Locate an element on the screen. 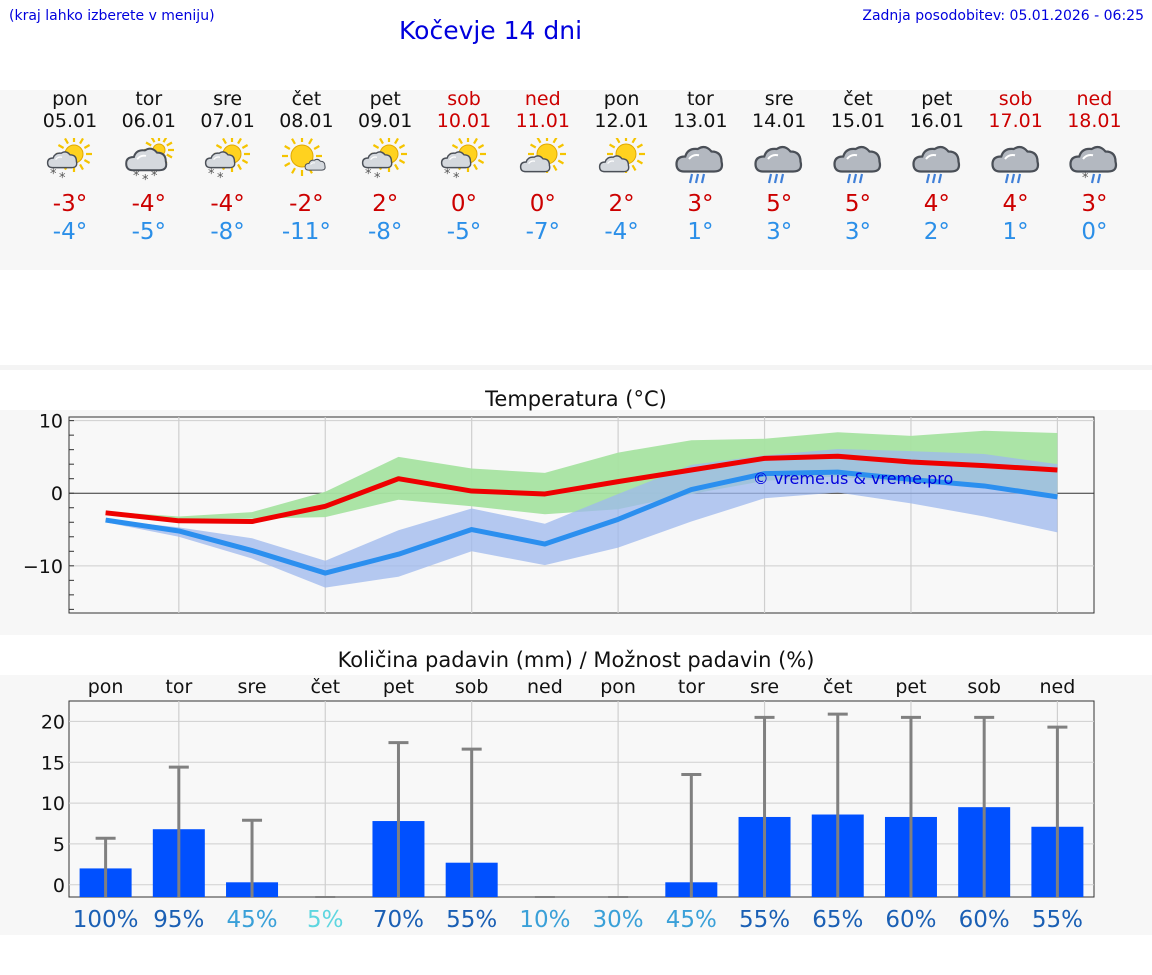  precipitation-probability-label: 65% is located at coordinates (837, 920).